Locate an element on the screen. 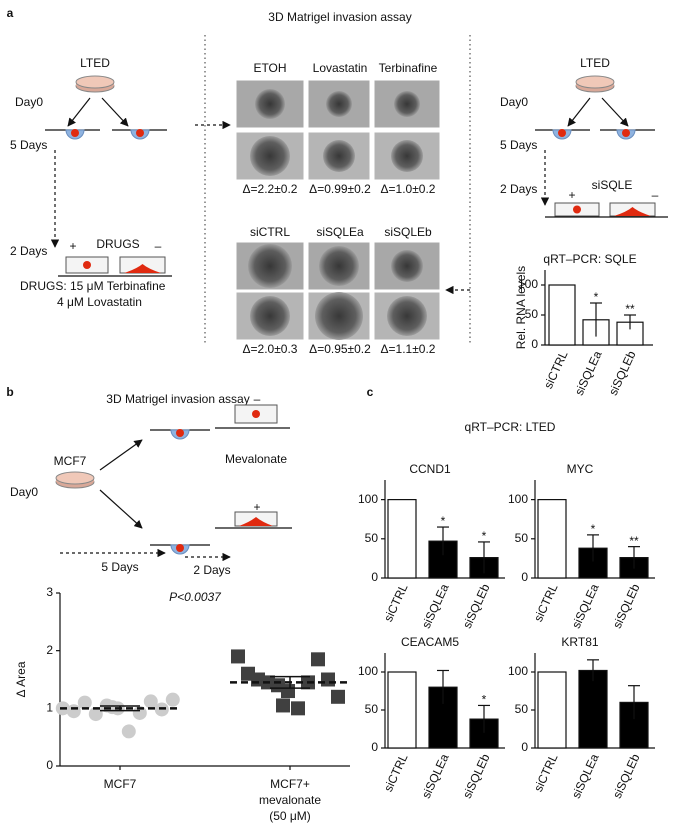 This screenshot has height=825, width=685. y-axis-label: Δ Area is located at coordinates (21, 679).